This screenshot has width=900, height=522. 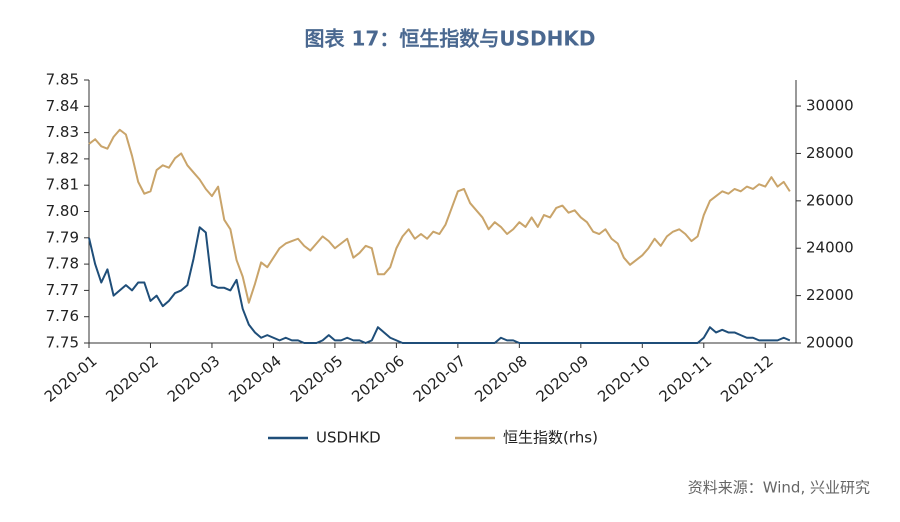 I want to click on y-tick-label: 7.81, so click(x=62, y=185).